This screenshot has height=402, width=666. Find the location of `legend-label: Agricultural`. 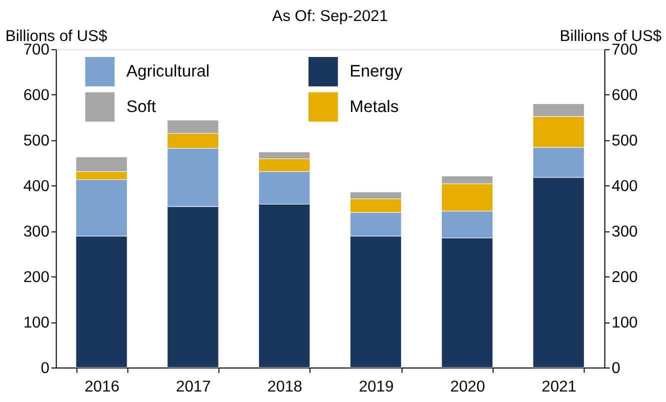

legend-label: Agricultural is located at coordinates (168, 71).